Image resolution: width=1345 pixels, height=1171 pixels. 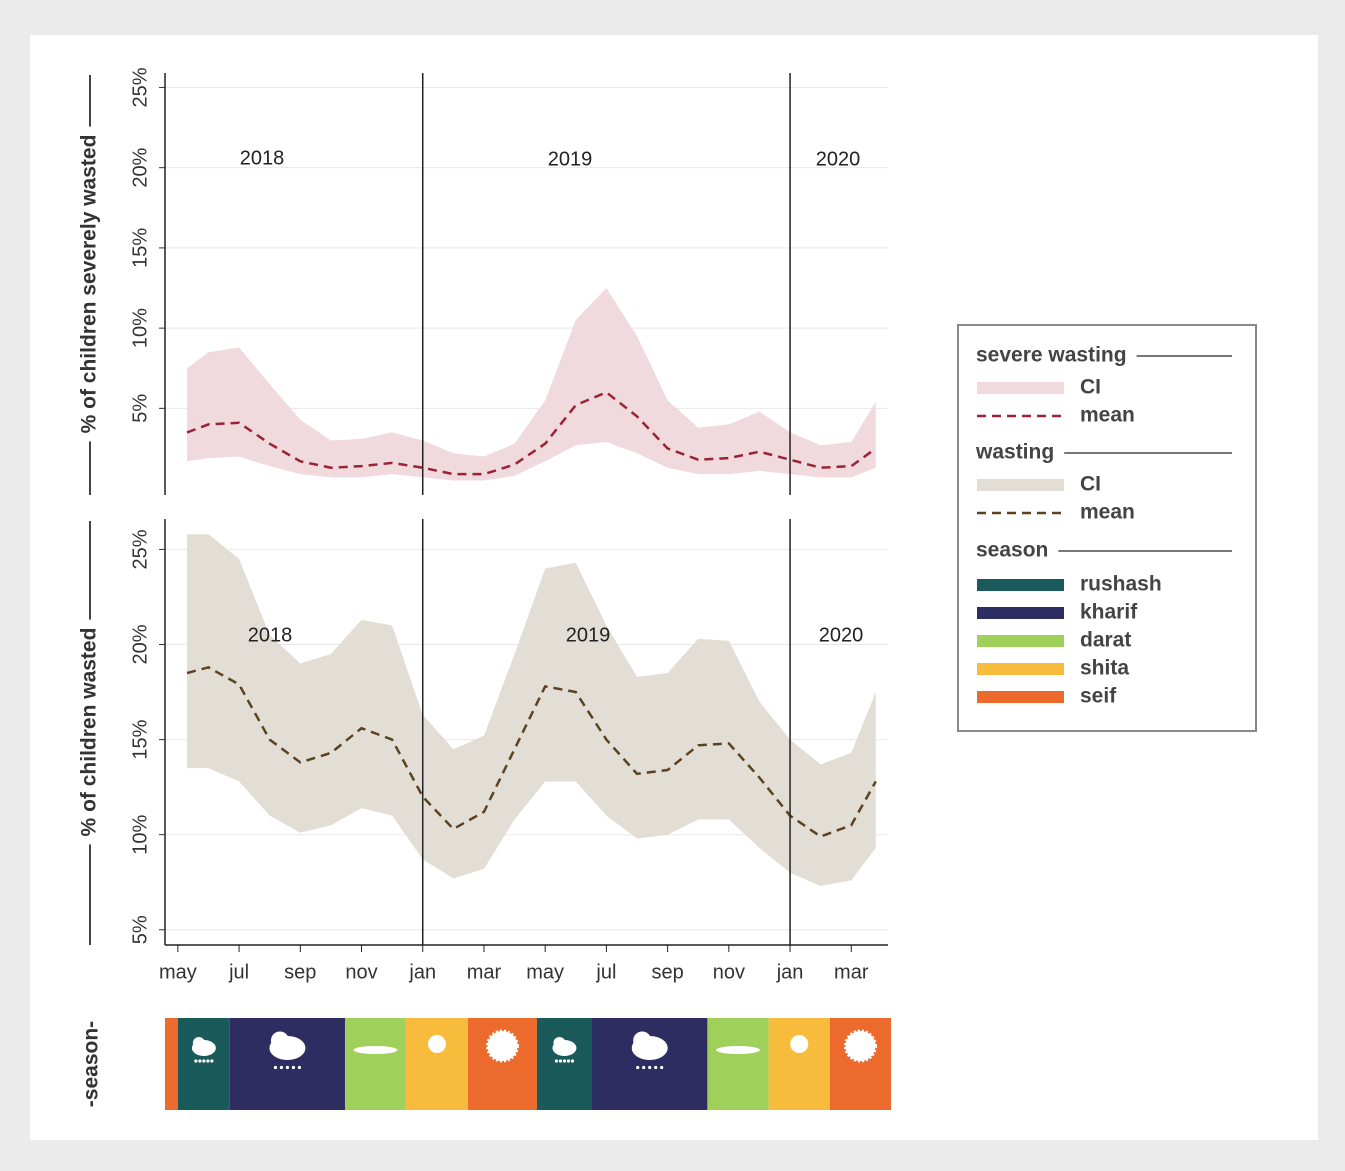 I want to click on legend-label: kharif, so click(x=1109, y=612).